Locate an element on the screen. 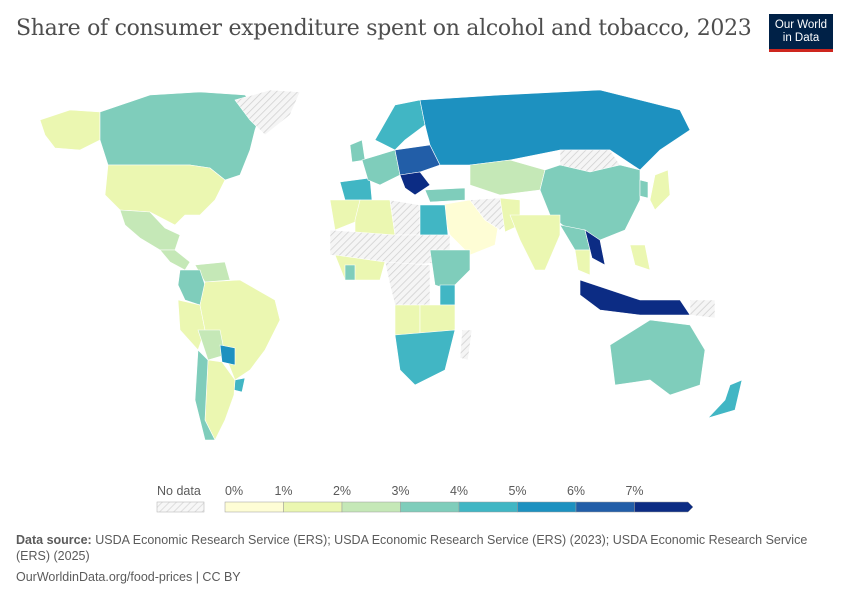  country-region-australia is located at coordinates (657, 357).